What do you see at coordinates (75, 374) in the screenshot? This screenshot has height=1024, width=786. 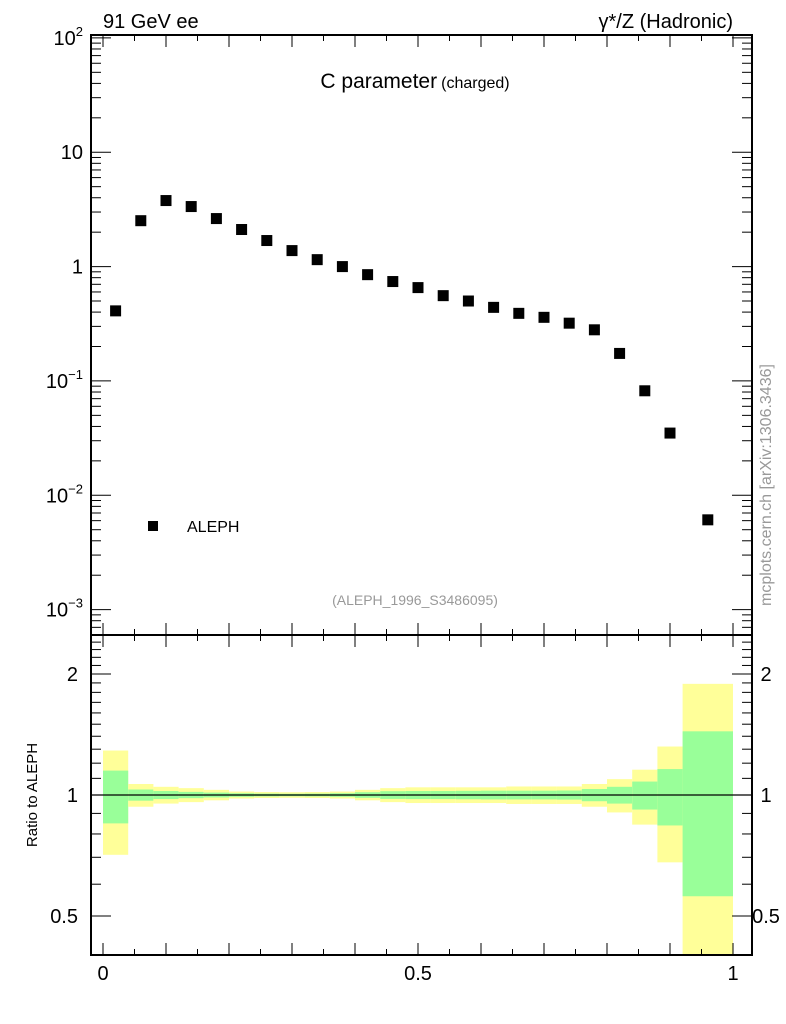 I see `y-tick-label-exponent: −1` at bounding box center [75, 374].